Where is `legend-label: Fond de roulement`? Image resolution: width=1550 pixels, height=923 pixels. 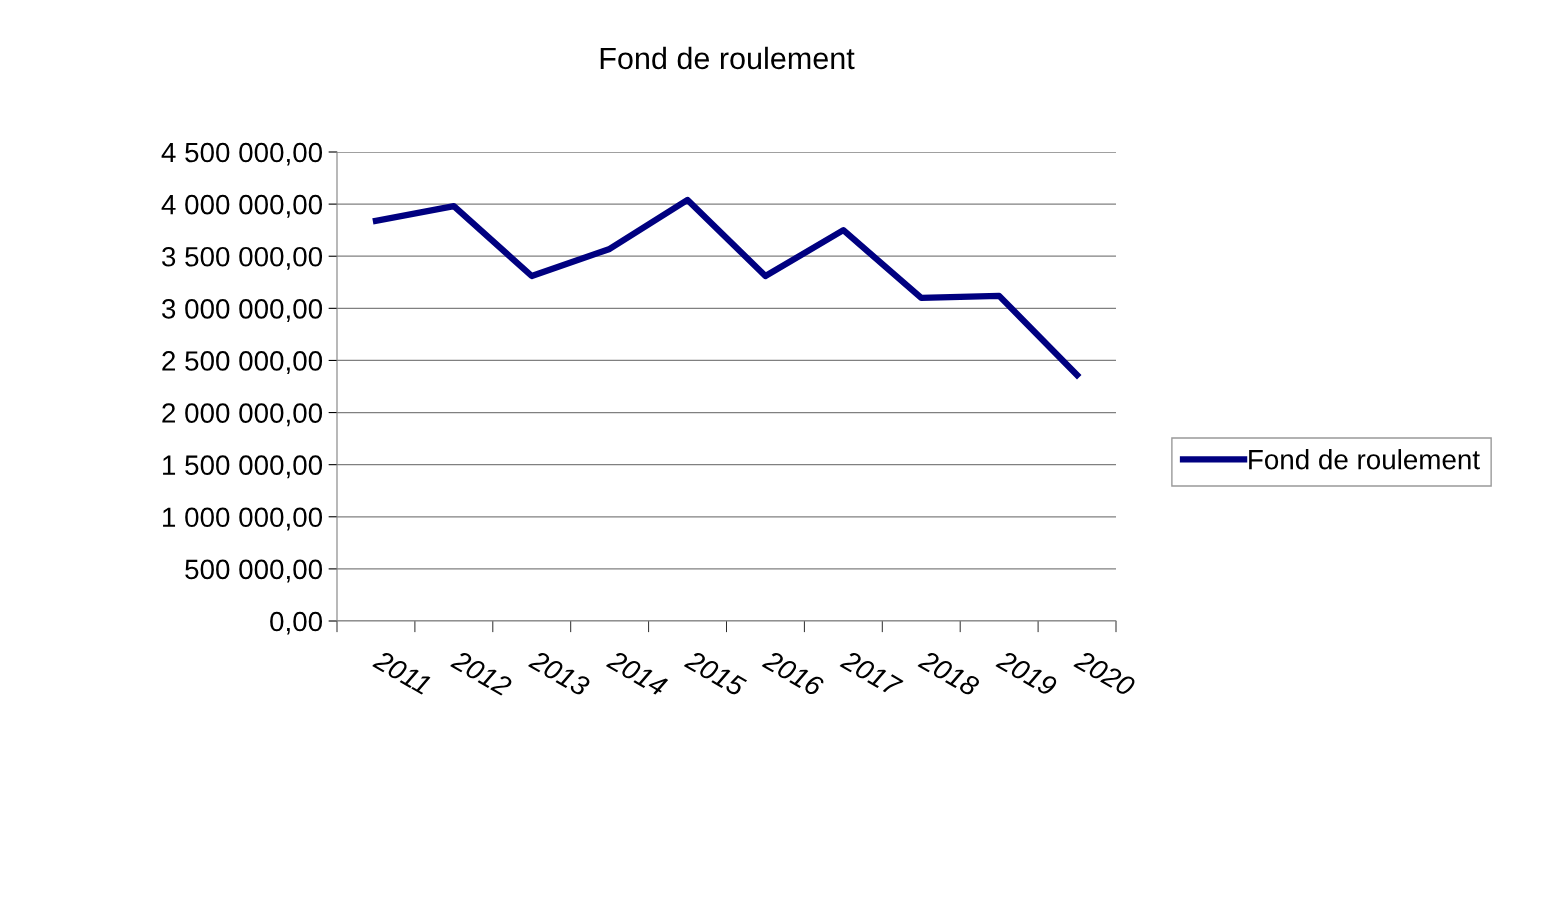
legend-label: Fond de roulement is located at coordinates (1364, 459).